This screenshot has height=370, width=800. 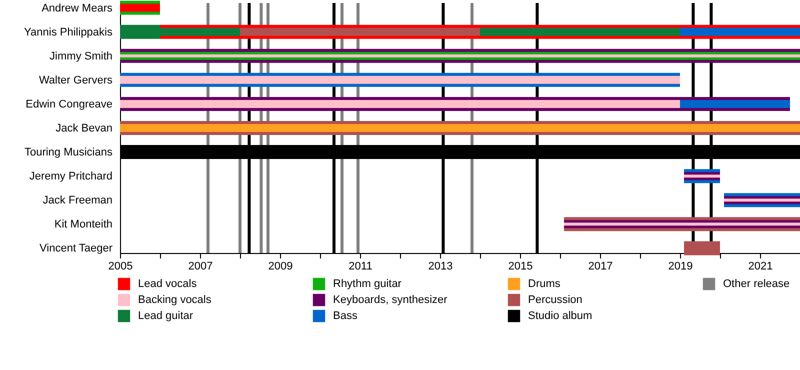 I want to click on legend-label: Rhythm guitar, so click(x=367, y=284).